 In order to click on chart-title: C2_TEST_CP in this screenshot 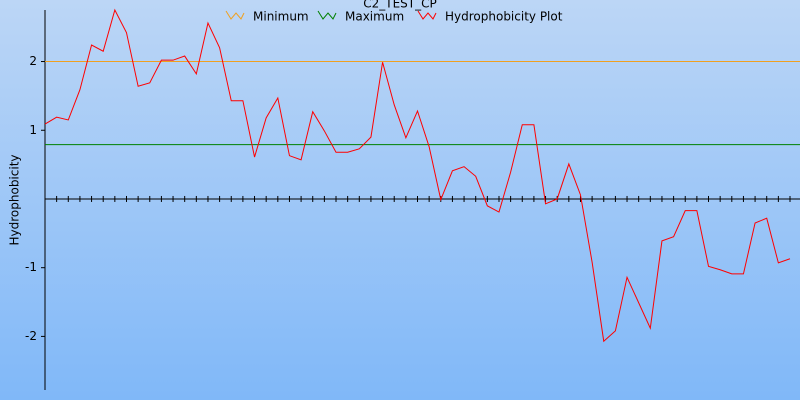, I will do `click(400, 5)`.